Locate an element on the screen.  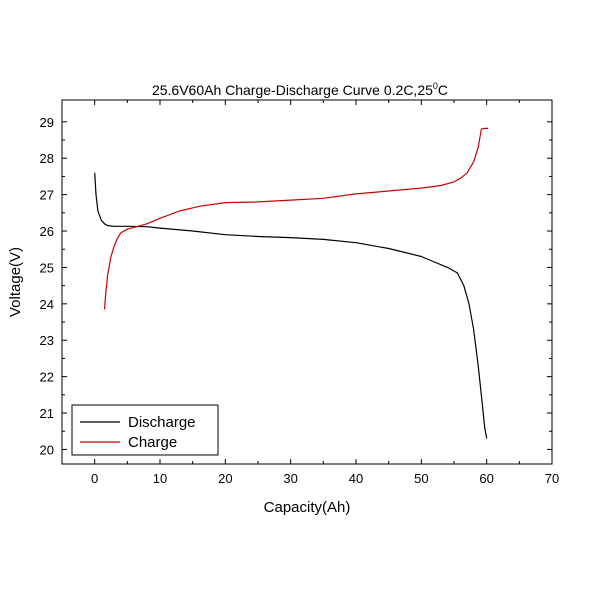
legend-box is located at coordinates (145, 430).